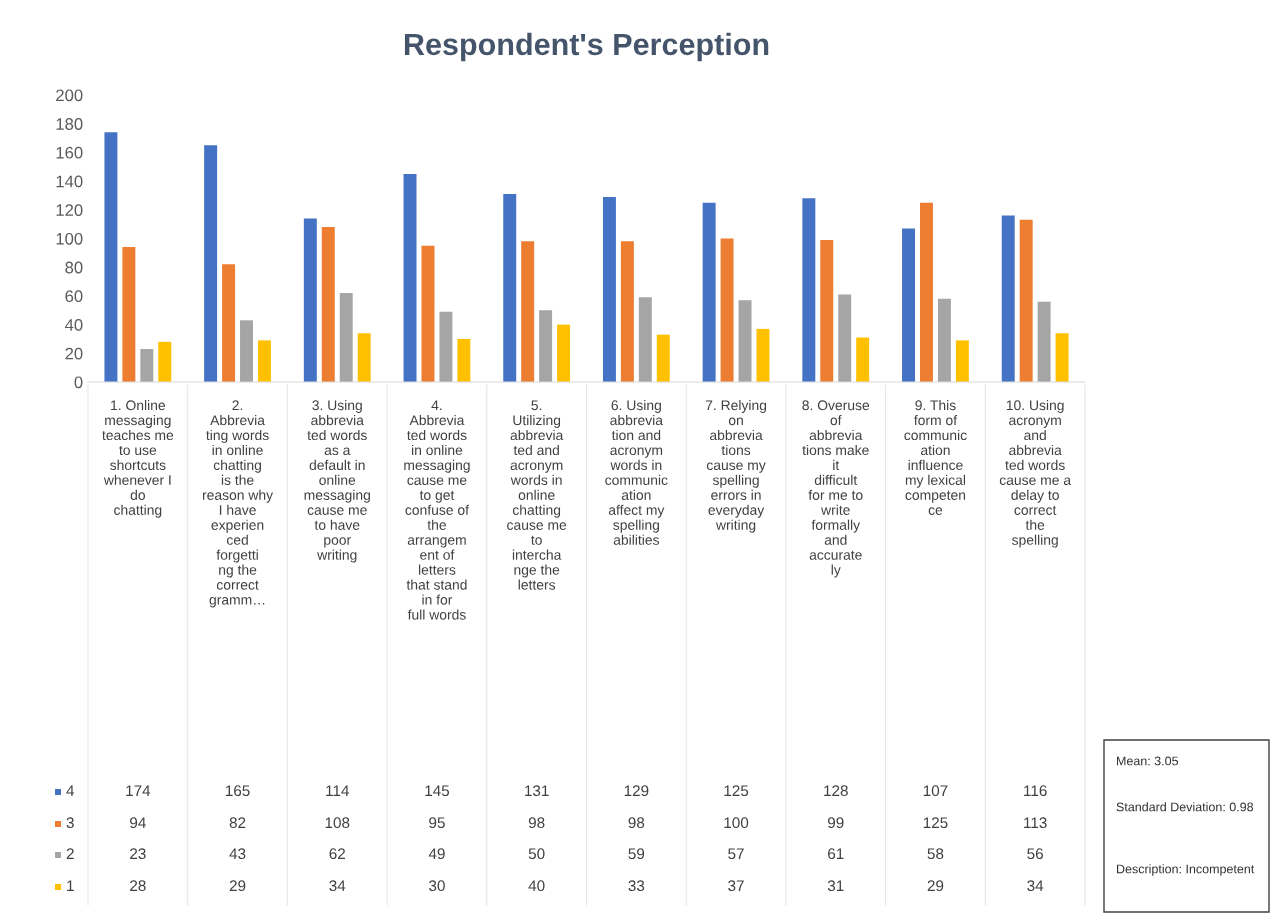 The width and height of the screenshot is (1271, 915). I want to click on data-label: 94, so click(138, 823).